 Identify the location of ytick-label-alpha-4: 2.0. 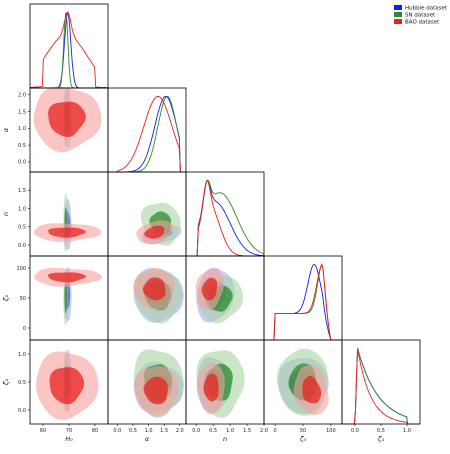
(22, 96).